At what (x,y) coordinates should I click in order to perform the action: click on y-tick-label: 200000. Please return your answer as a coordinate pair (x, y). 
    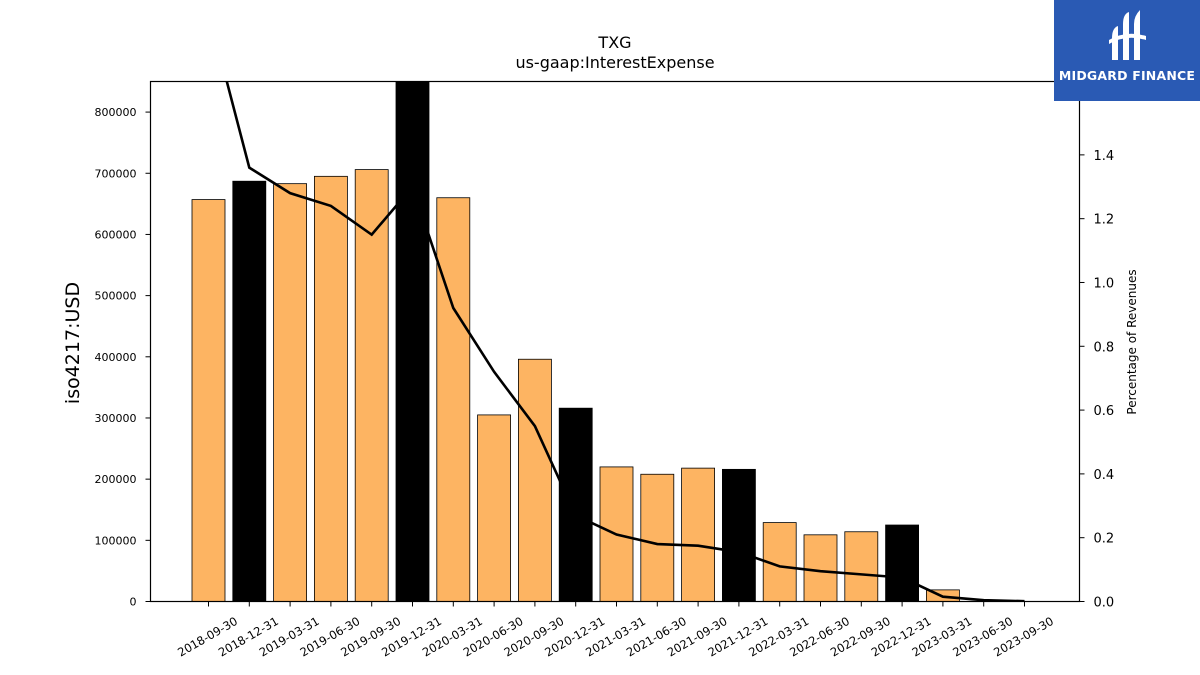
    Looking at the image, I should click on (116, 479).